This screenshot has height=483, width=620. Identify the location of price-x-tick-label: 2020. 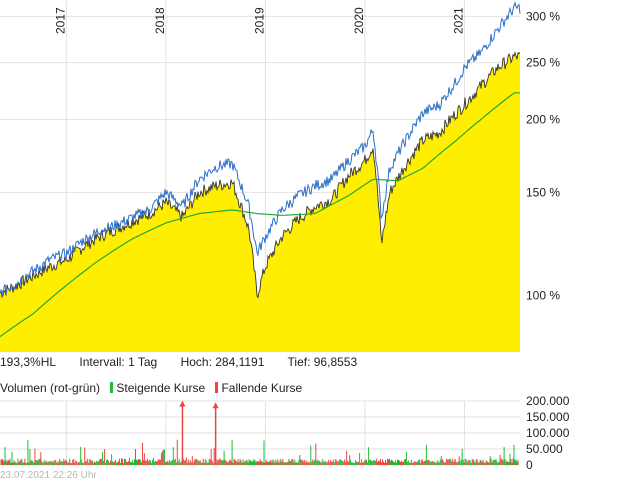
(359, 20).